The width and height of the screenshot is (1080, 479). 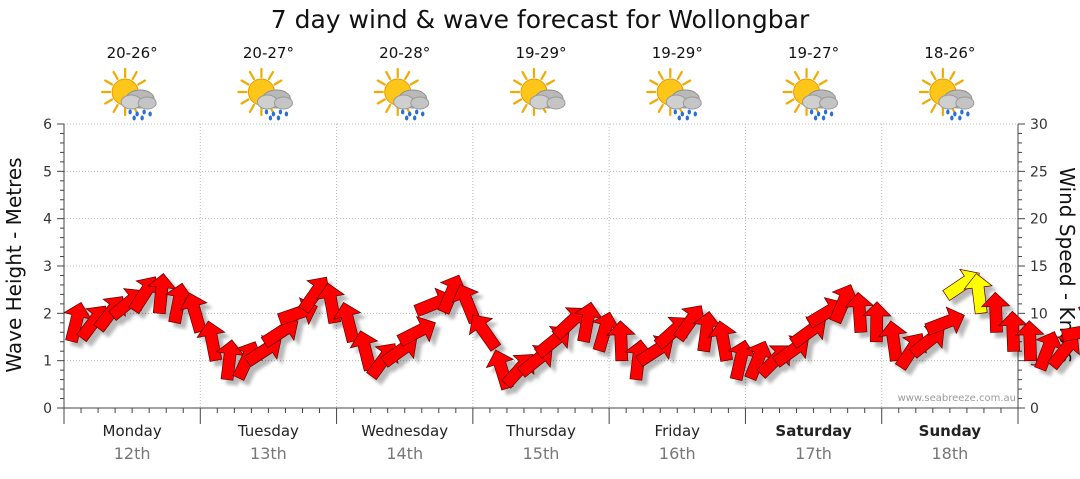 I want to click on day-temperature: 20-26°, so click(x=132, y=53).